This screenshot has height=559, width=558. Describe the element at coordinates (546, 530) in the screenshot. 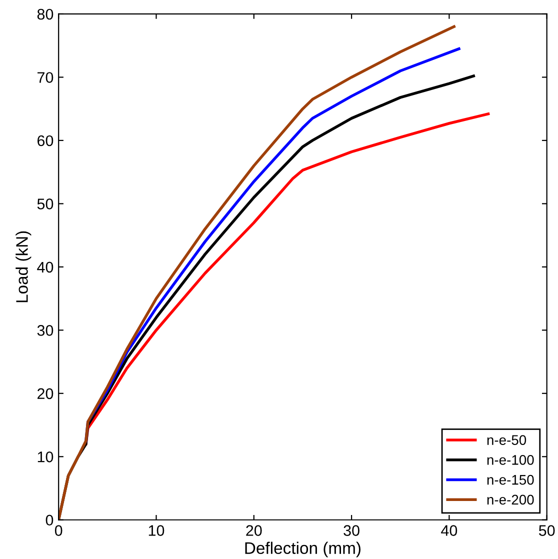

I see `x-tick-label: 50` at that location.